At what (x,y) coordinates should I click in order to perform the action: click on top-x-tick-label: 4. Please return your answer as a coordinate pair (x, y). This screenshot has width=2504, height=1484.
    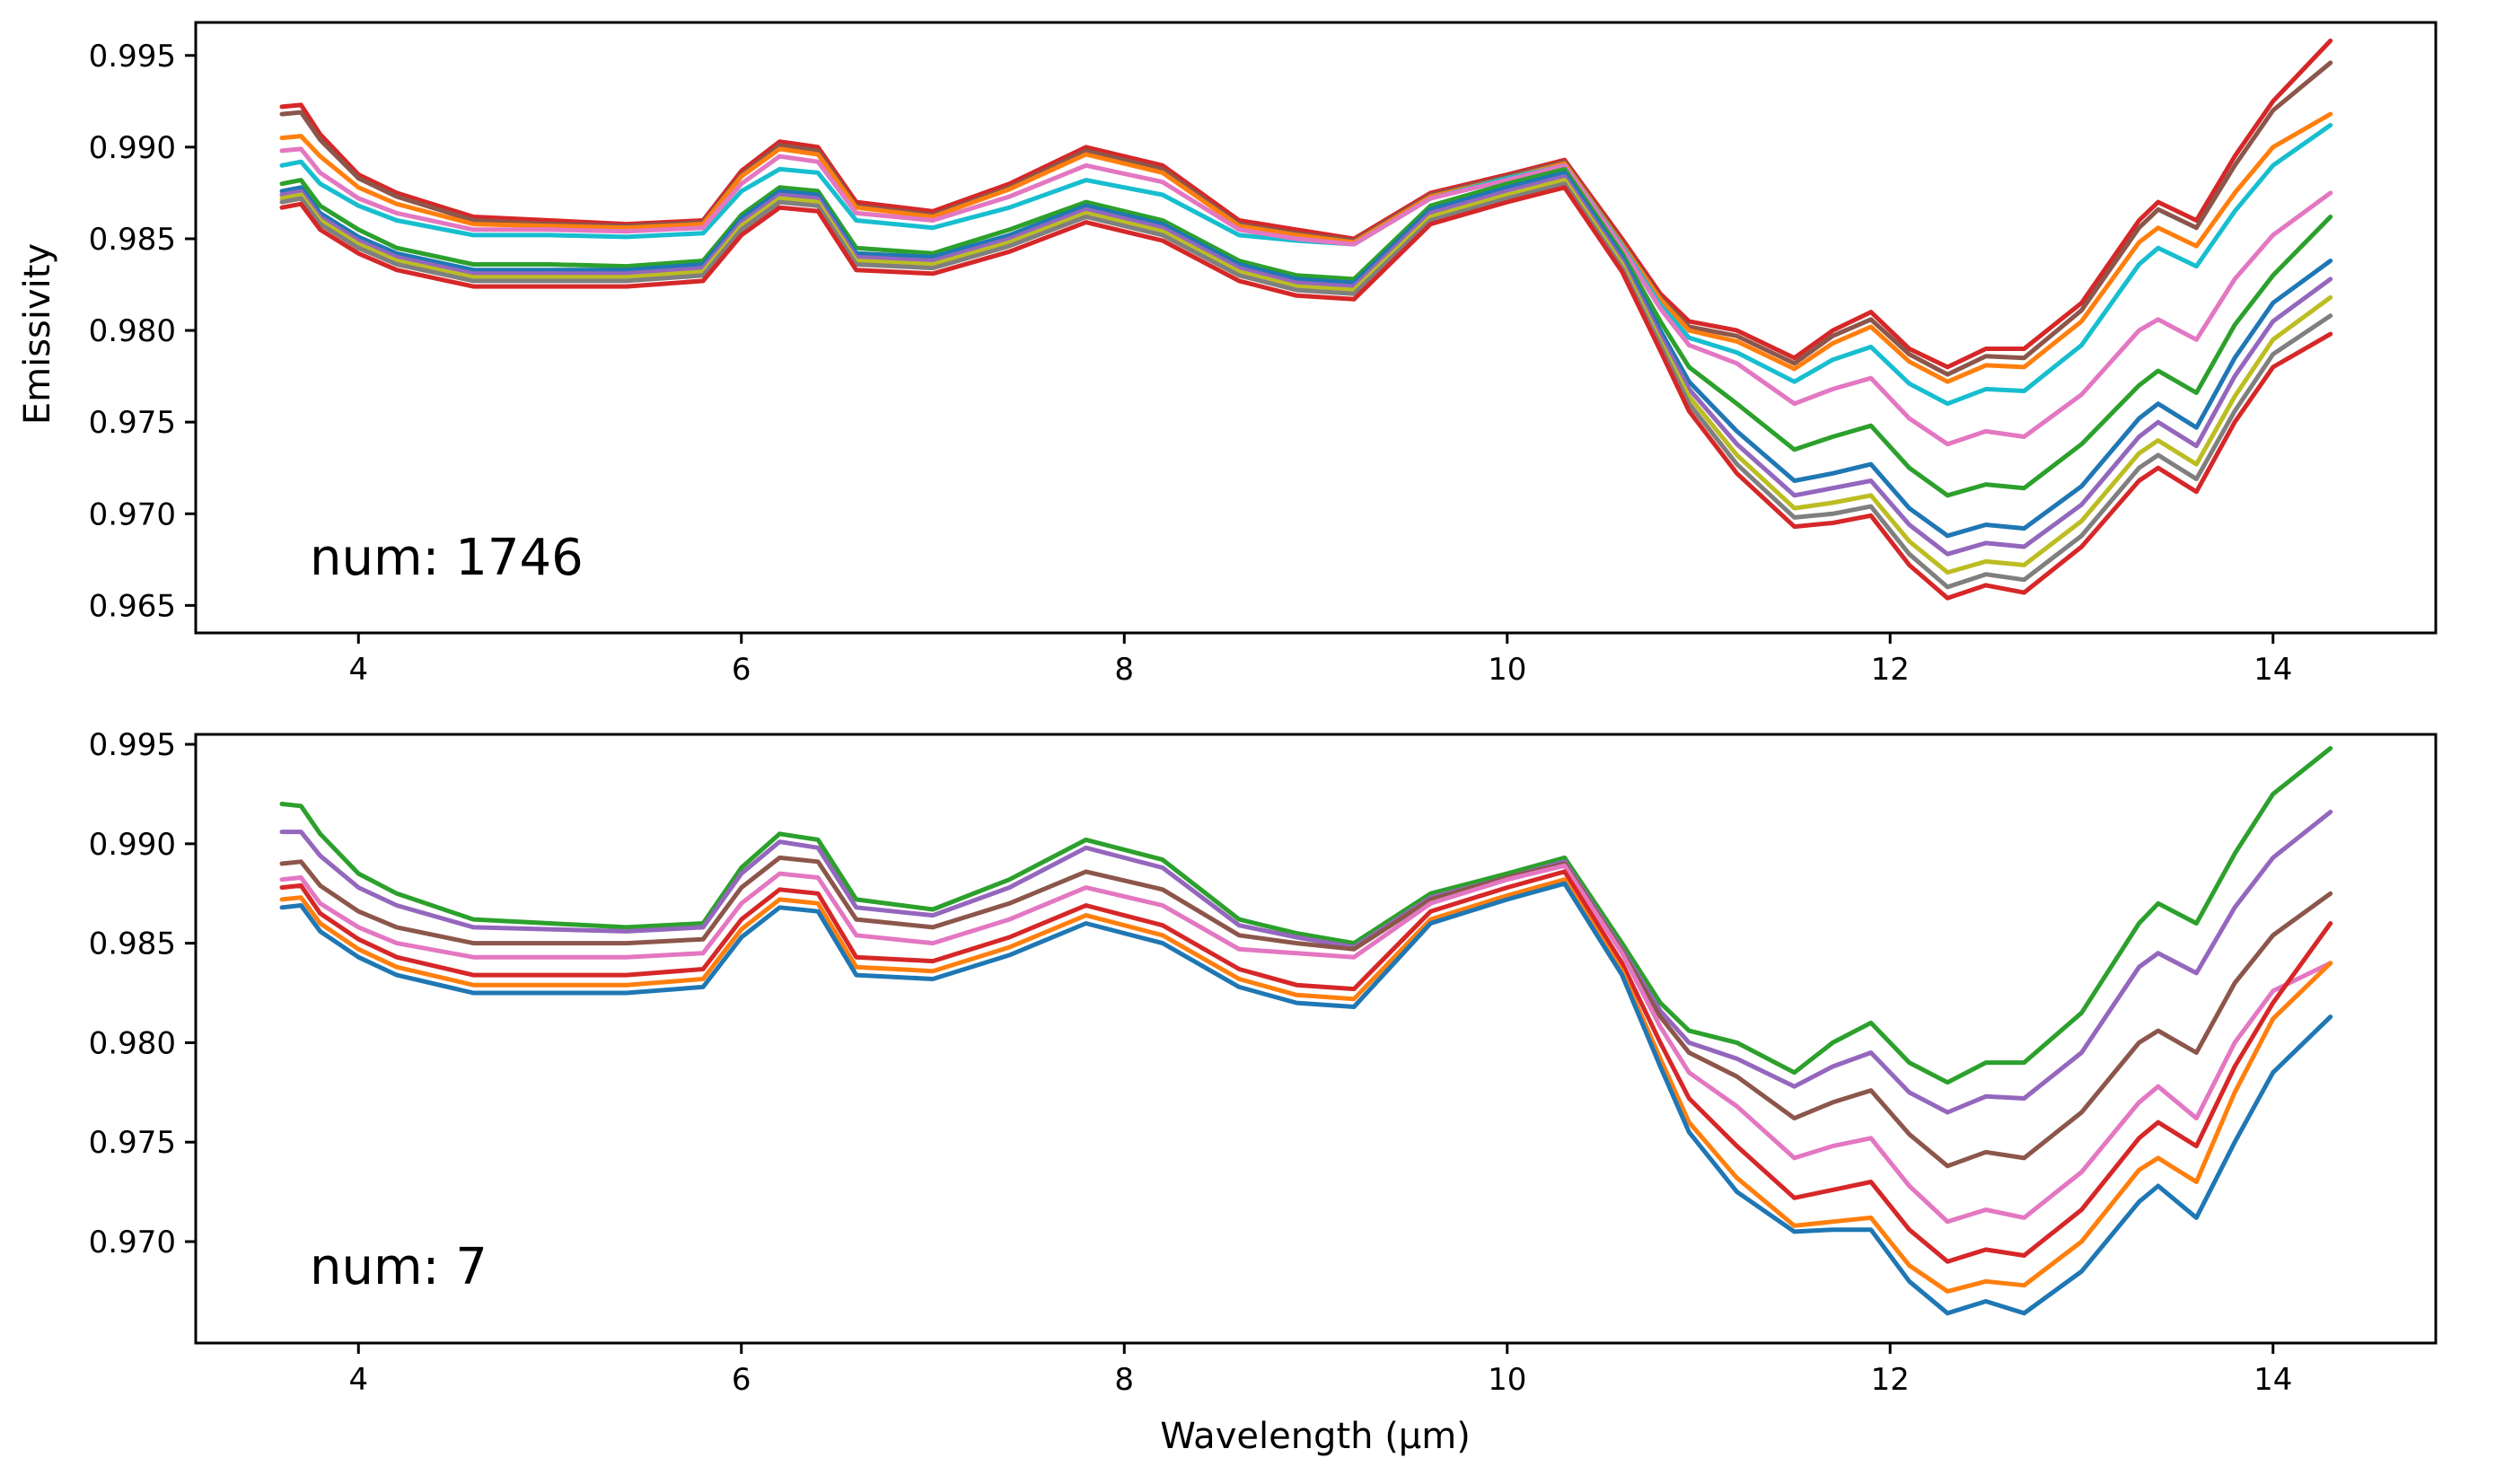
    Looking at the image, I should click on (358, 670).